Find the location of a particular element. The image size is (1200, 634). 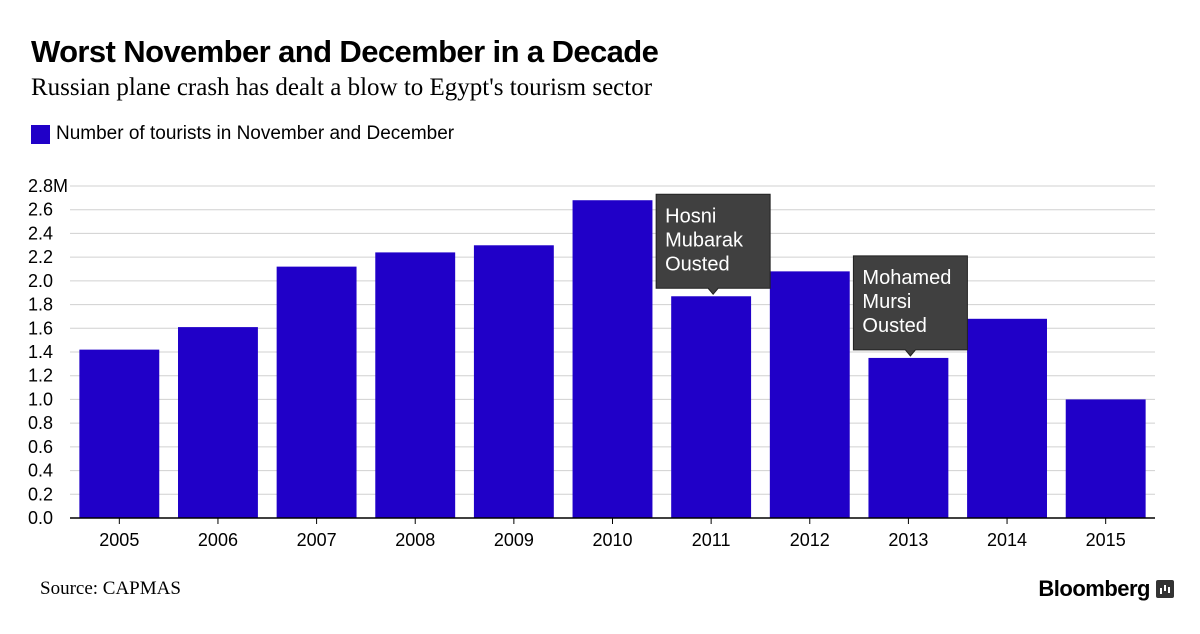

y-tick-label: 0.6 is located at coordinates (40, 447).